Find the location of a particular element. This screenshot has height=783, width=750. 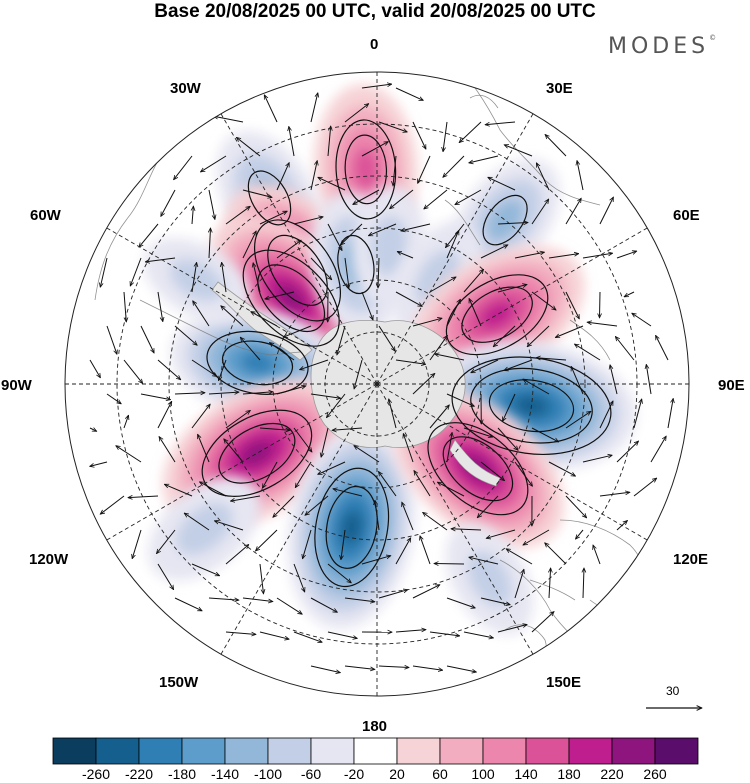

colorbar-tick-label: 60 is located at coordinates (440, 774).